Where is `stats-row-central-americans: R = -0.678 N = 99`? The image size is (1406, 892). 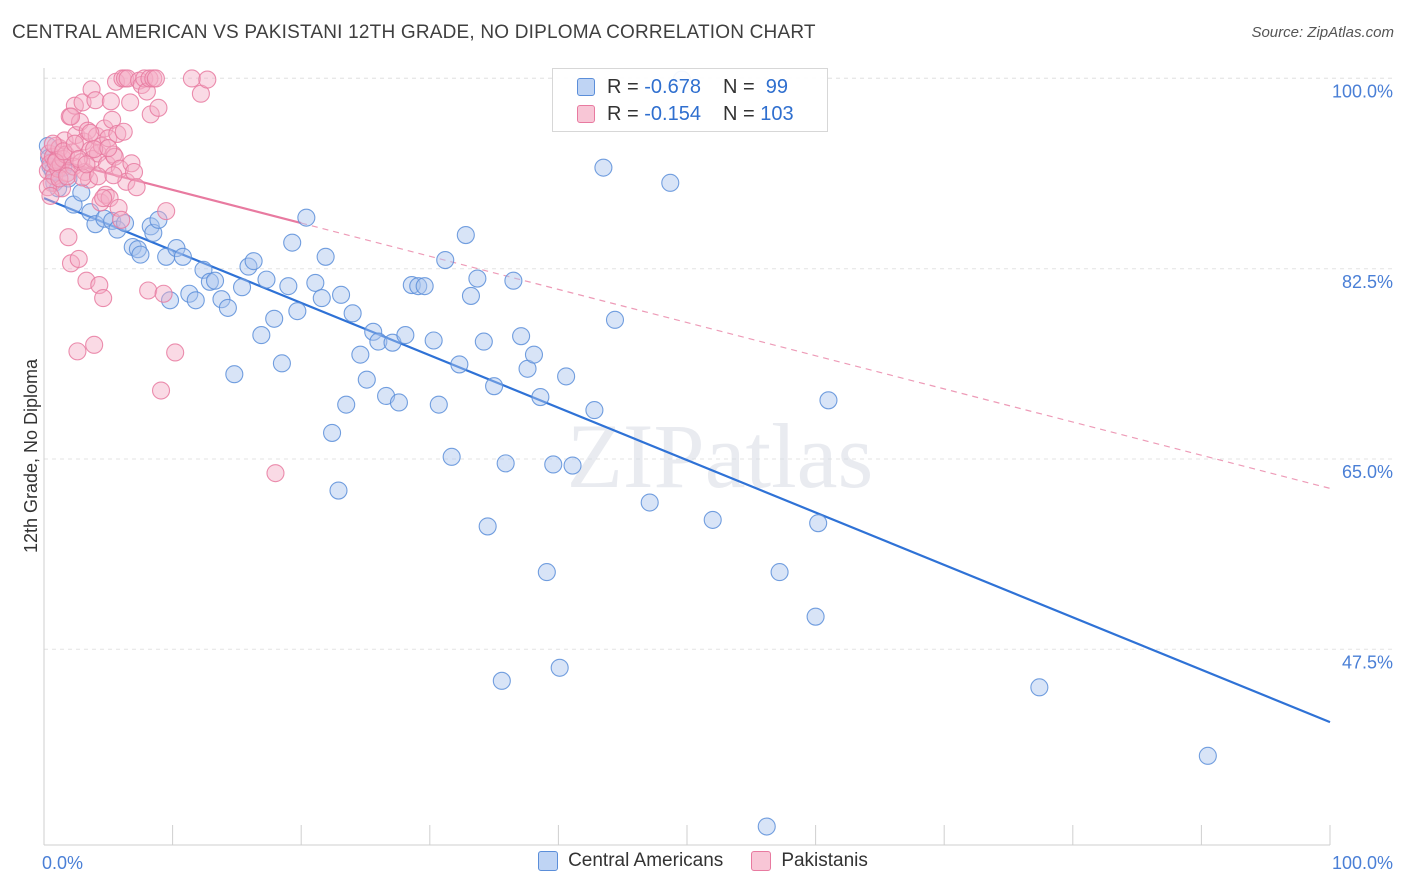
stats-row-central-americans: R = -0.678 N = 99 is located at coordinates (682, 87).